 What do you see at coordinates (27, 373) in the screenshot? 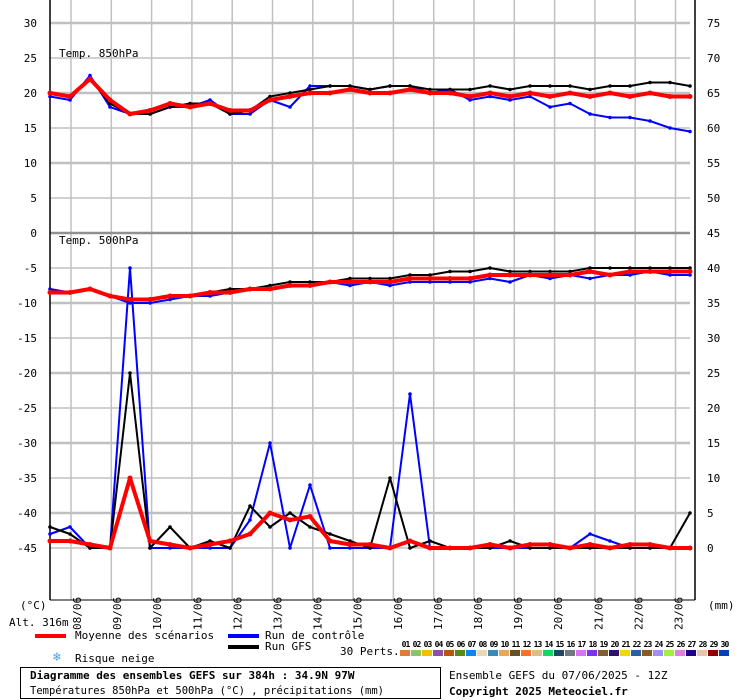
I see `left-tick-label: -20` at bounding box center [27, 373].